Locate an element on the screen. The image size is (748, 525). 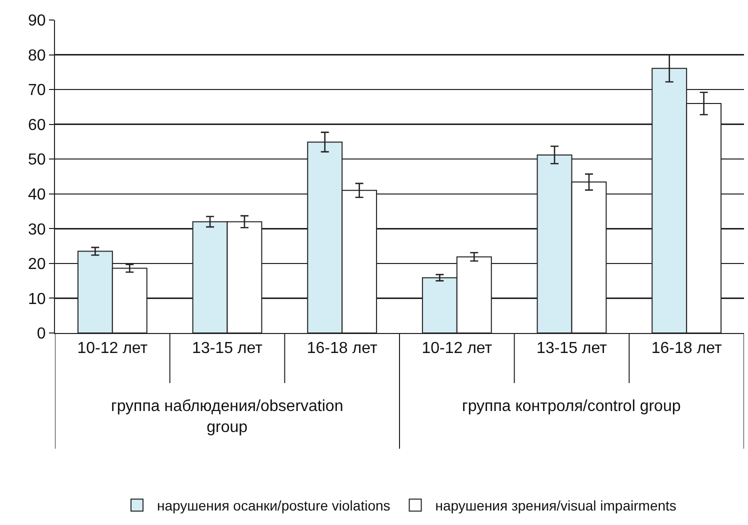
y-tick-label: 0 is located at coordinates (41, 334).